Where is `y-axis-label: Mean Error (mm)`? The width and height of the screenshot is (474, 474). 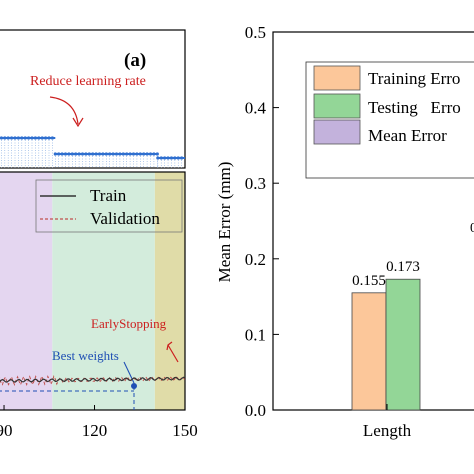
y-axis-label: Mean Error (mm) is located at coordinates (224, 222).